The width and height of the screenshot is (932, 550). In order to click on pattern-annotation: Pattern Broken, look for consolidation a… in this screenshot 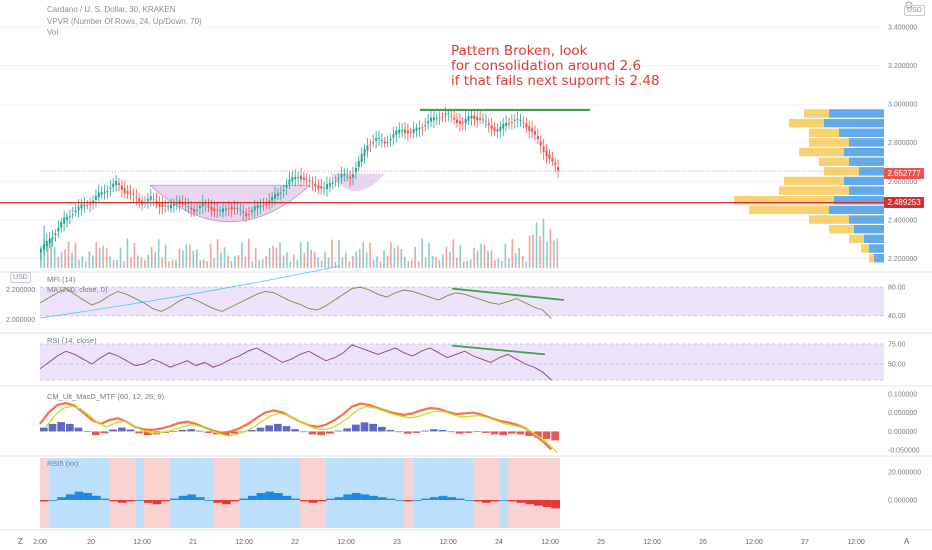, I will do `click(555, 66)`.